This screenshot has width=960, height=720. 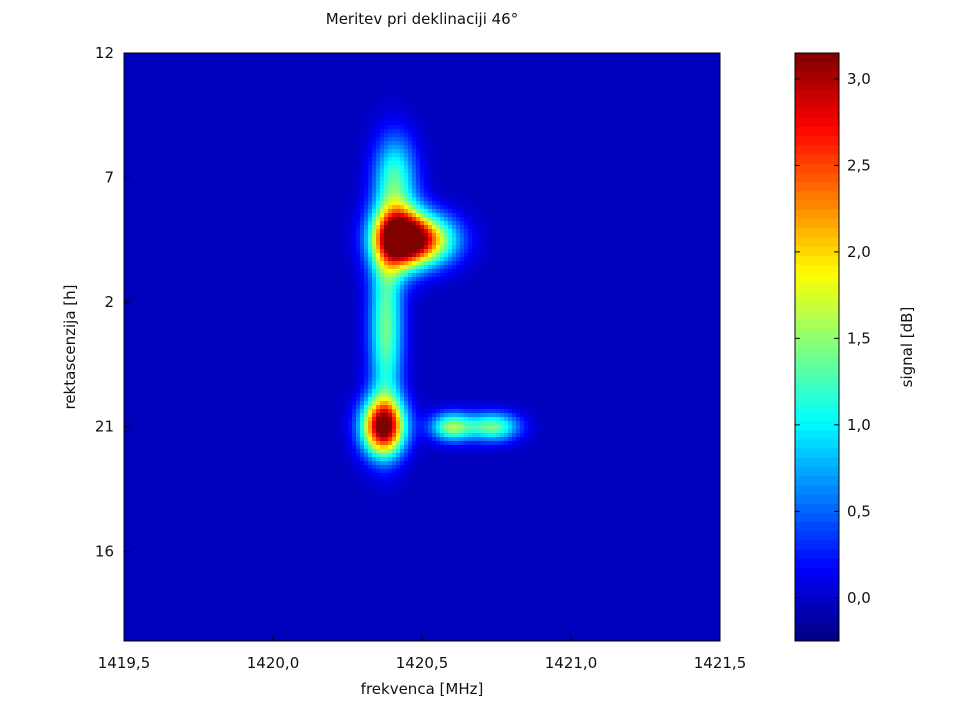 I want to click on colorbar-label: signal [dB], so click(x=907, y=347).